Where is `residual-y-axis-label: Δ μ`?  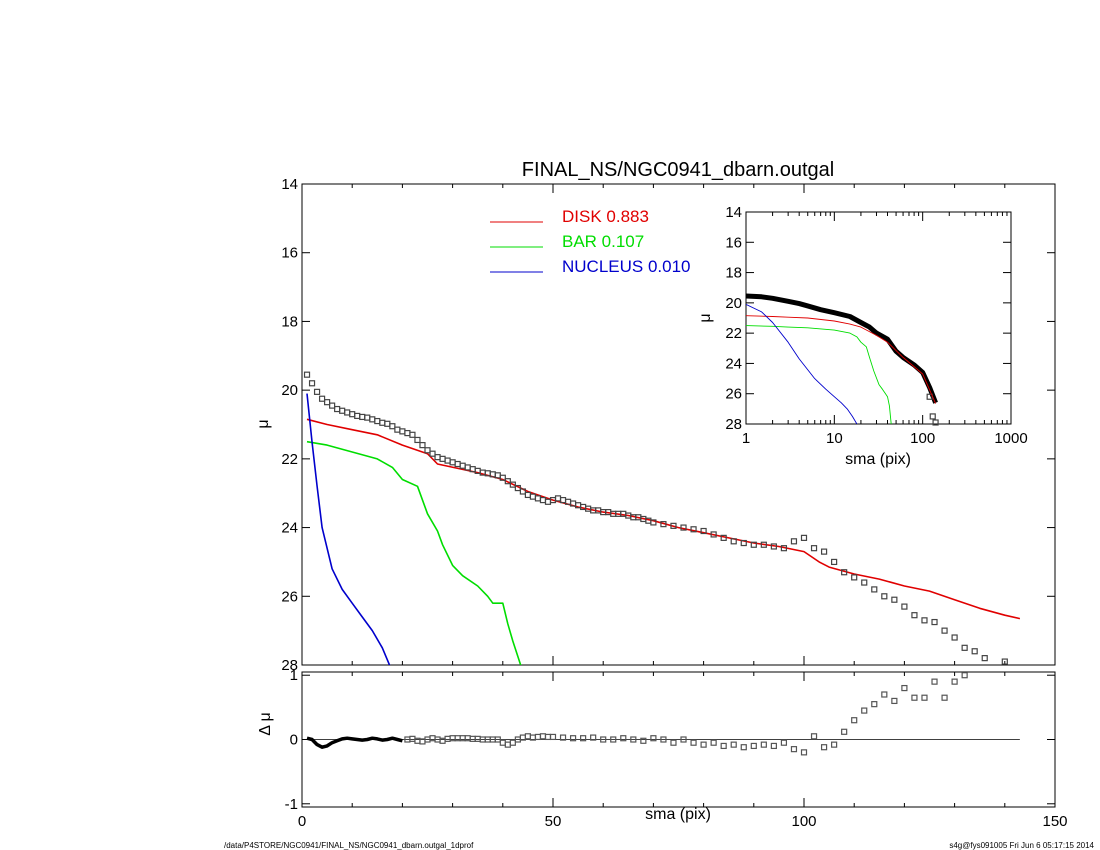
residual-y-axis-label: Δ μ is located at coordinates (265, 723).